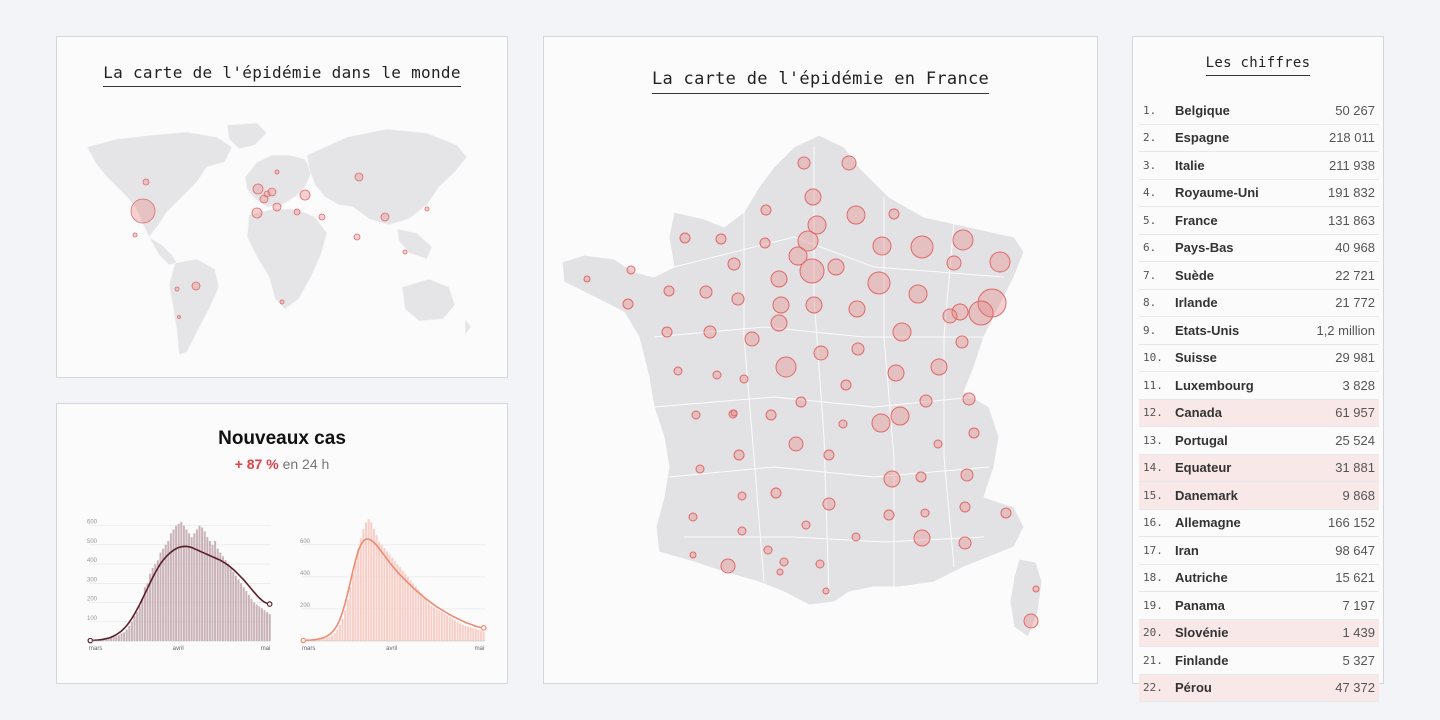  I want to click on table-row: 2. Espagne 218 011, so click(1259, 138).